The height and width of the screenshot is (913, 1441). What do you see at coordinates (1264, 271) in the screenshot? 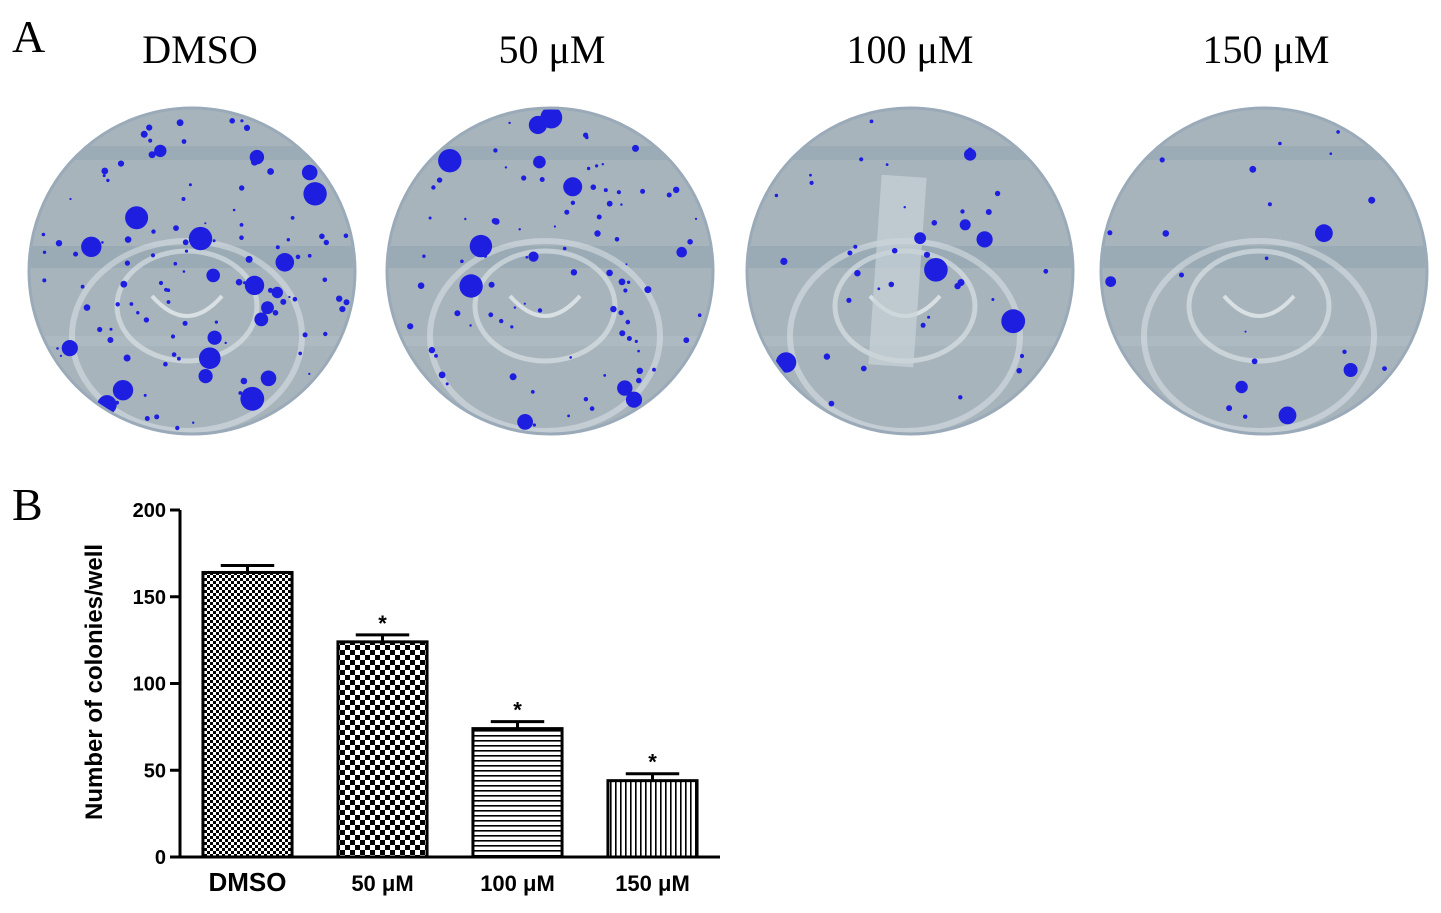
I see `well-image-150um` at bounding box center [1264, 271].